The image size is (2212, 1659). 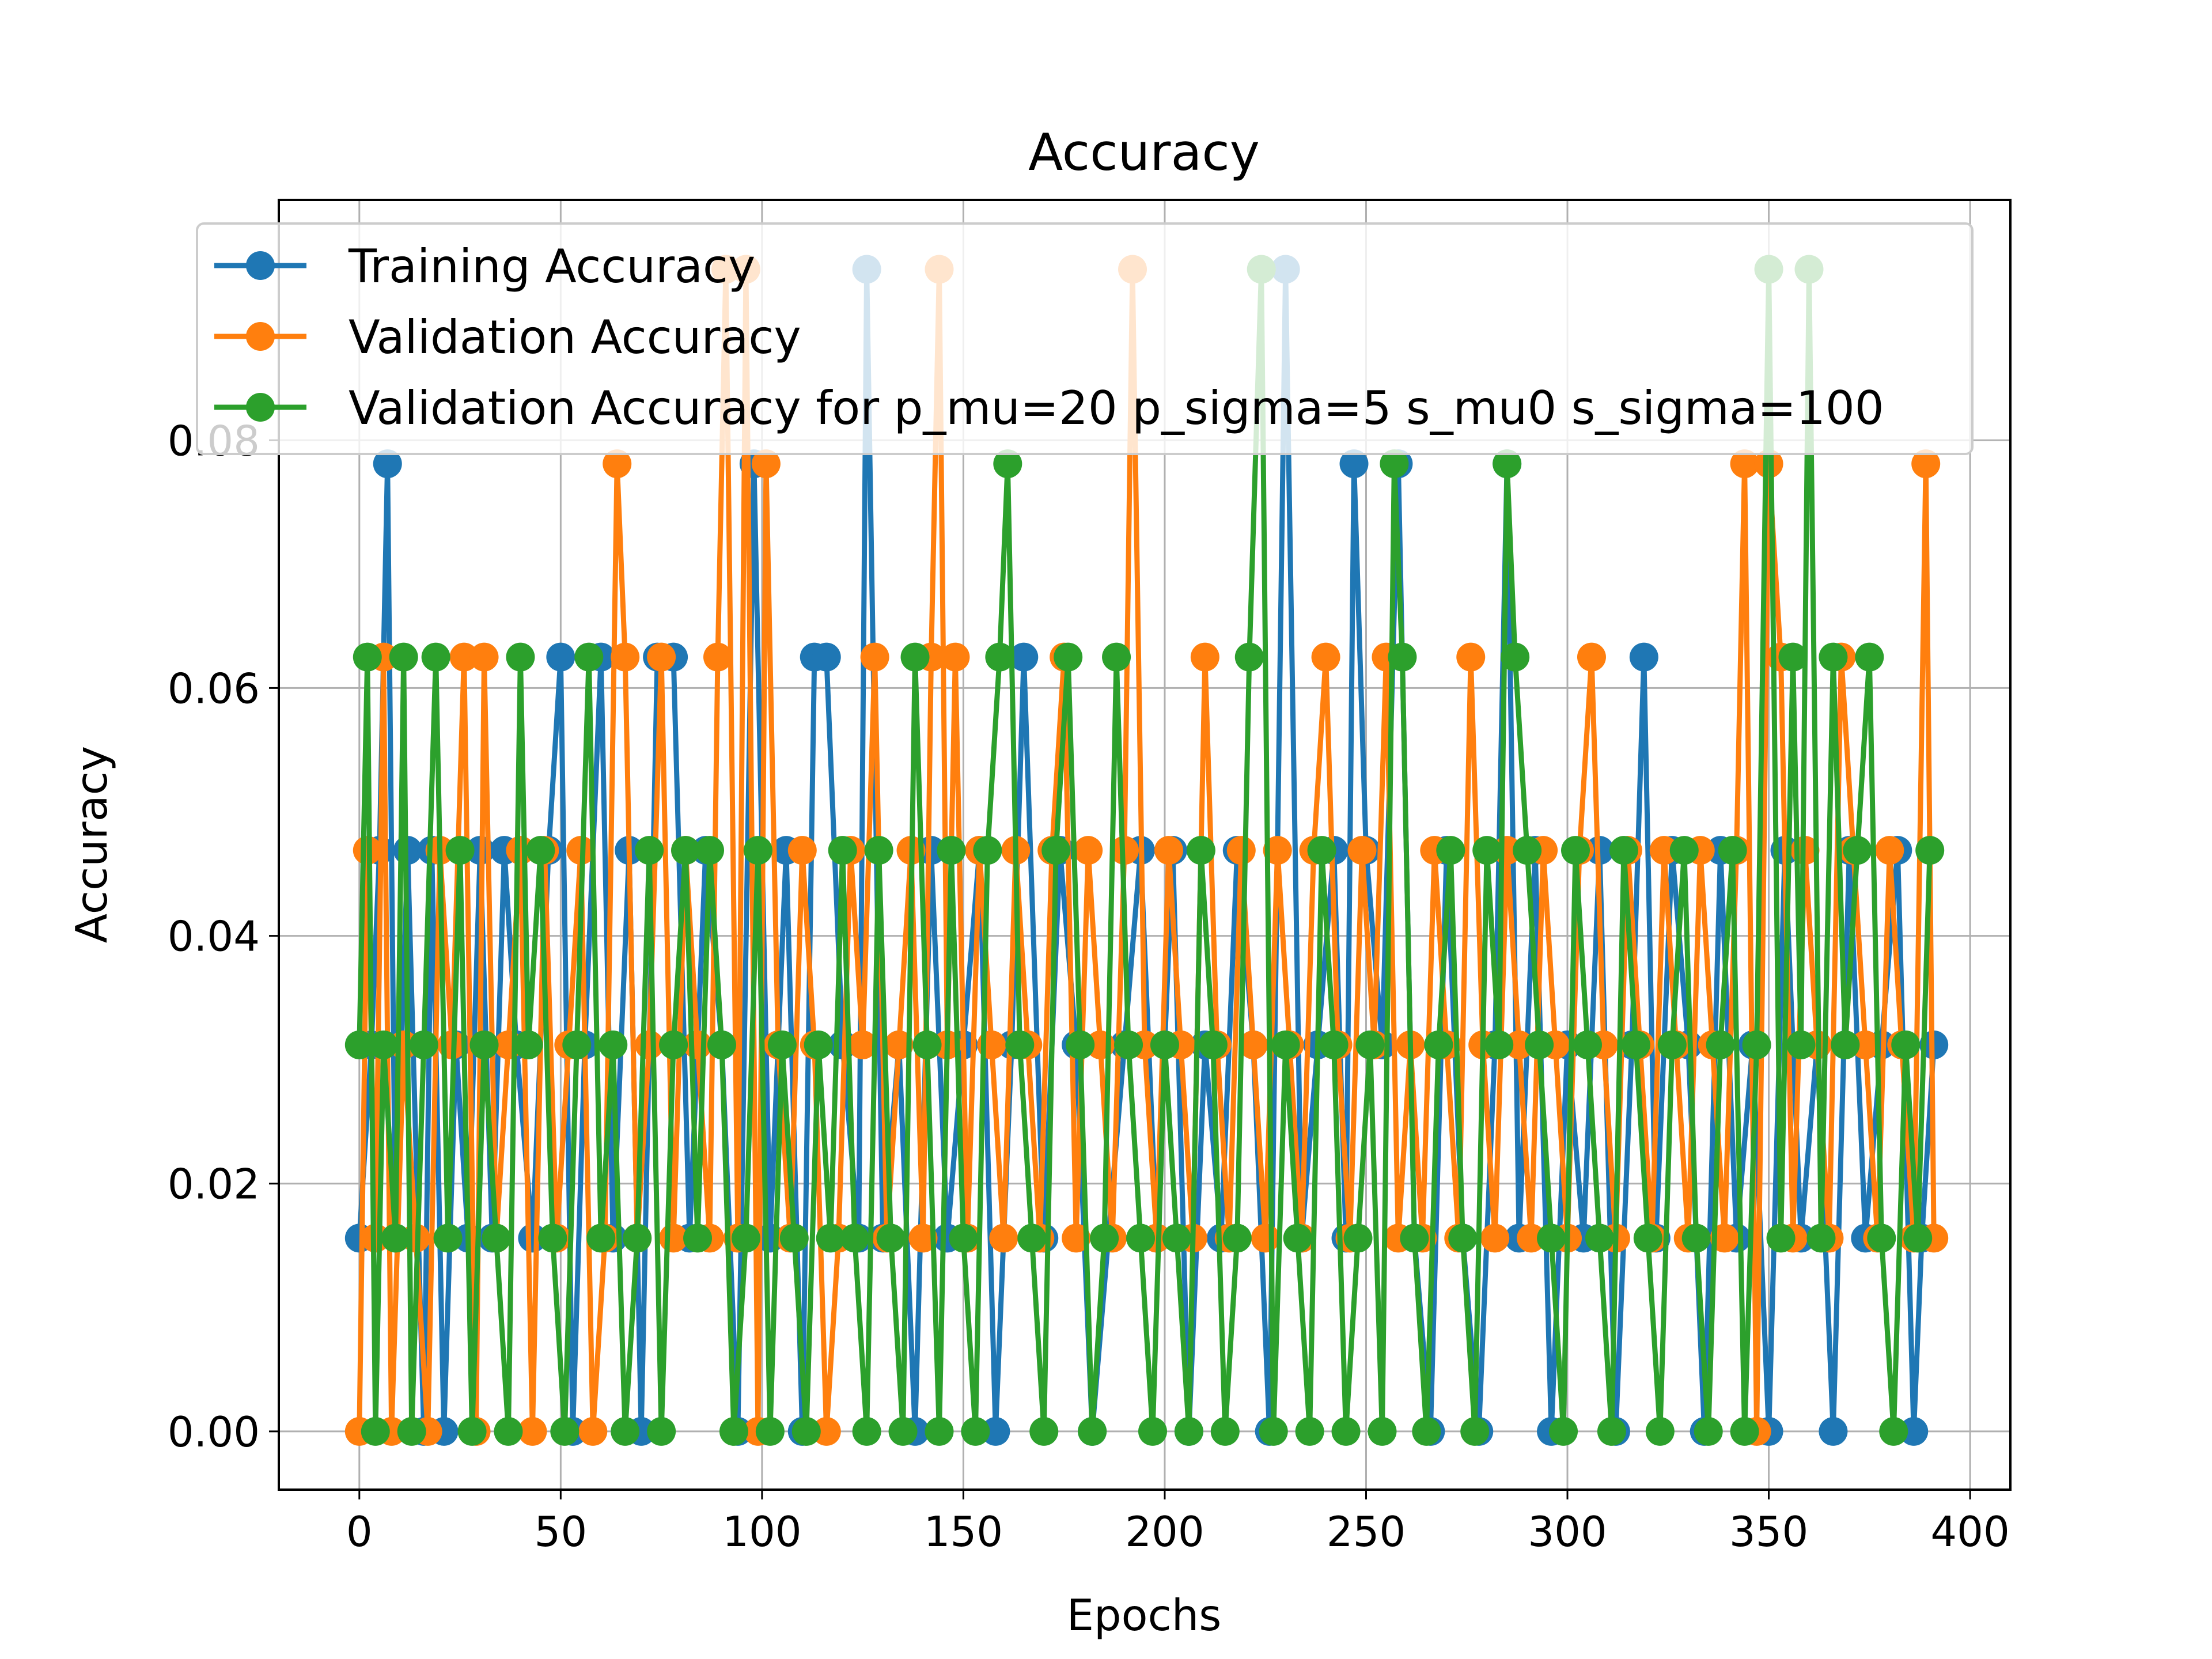 I want to click on x-axis: 0 50 100 150 200 250 300 350 400, so click(x=1178, y=1523).